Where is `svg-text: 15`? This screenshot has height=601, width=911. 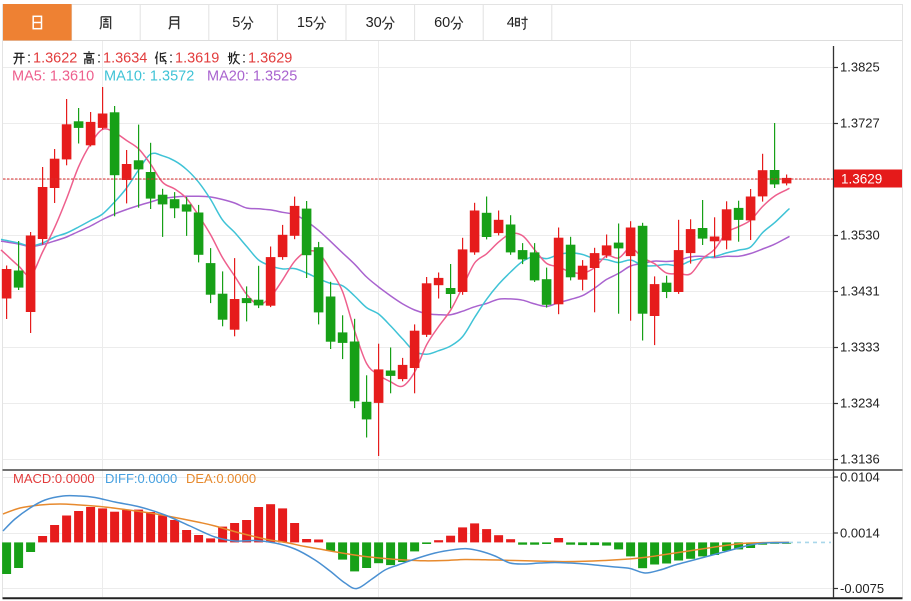
svg-text: 15 is located at coordinates (305, 23).